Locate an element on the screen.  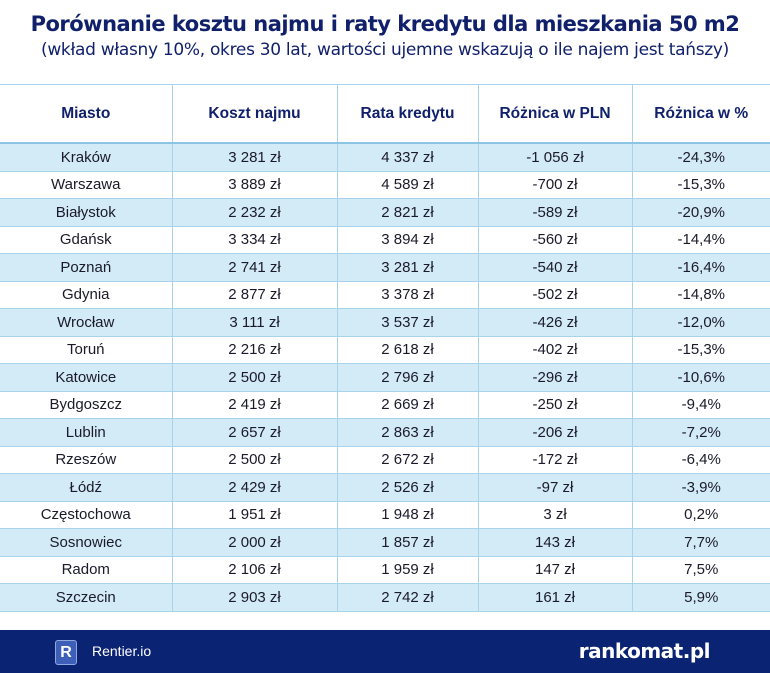
table-cell: -24,3% is located at coordinates (700, 157).